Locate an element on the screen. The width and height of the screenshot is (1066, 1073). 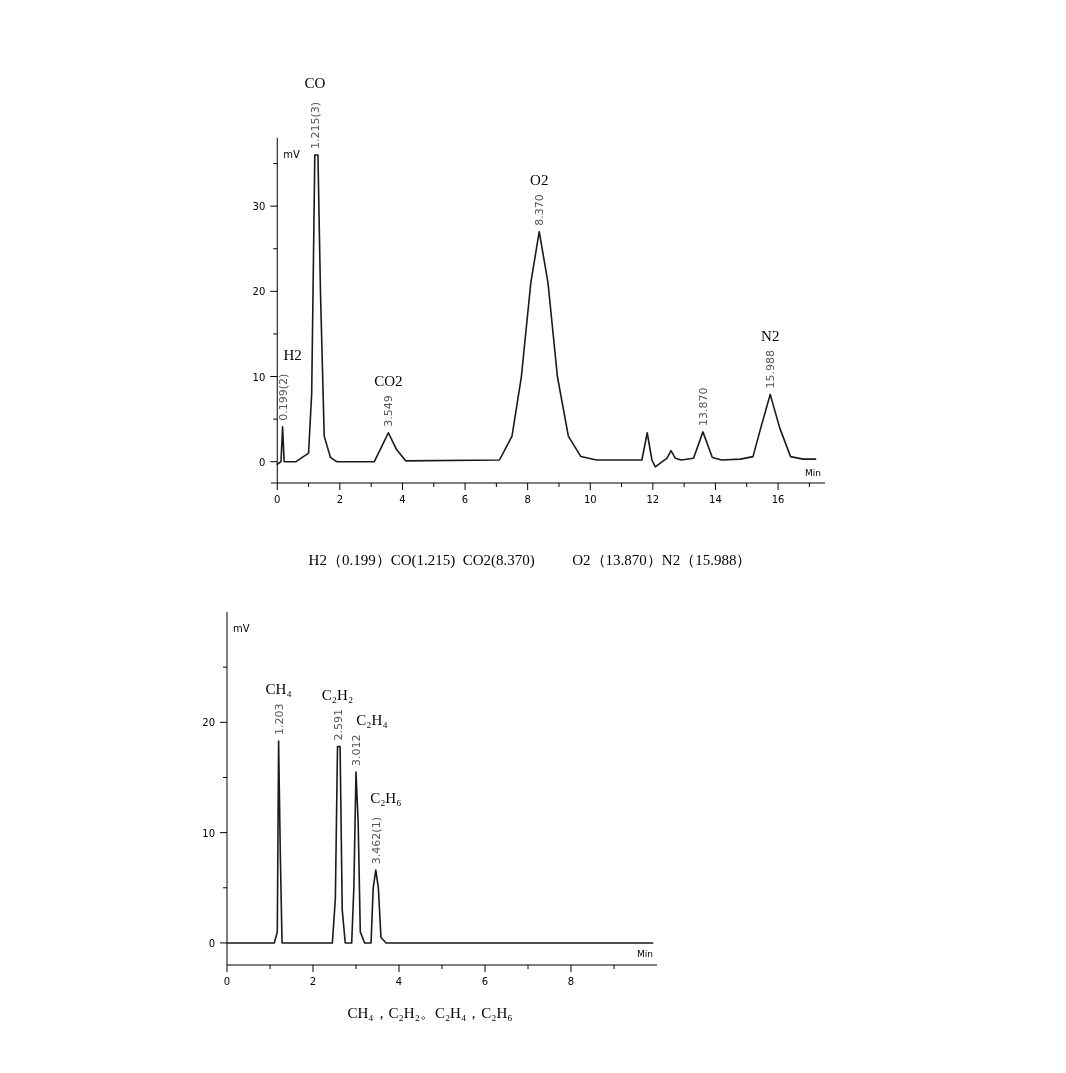
x-tick-label: 14 is located at coordinates (715, 499).